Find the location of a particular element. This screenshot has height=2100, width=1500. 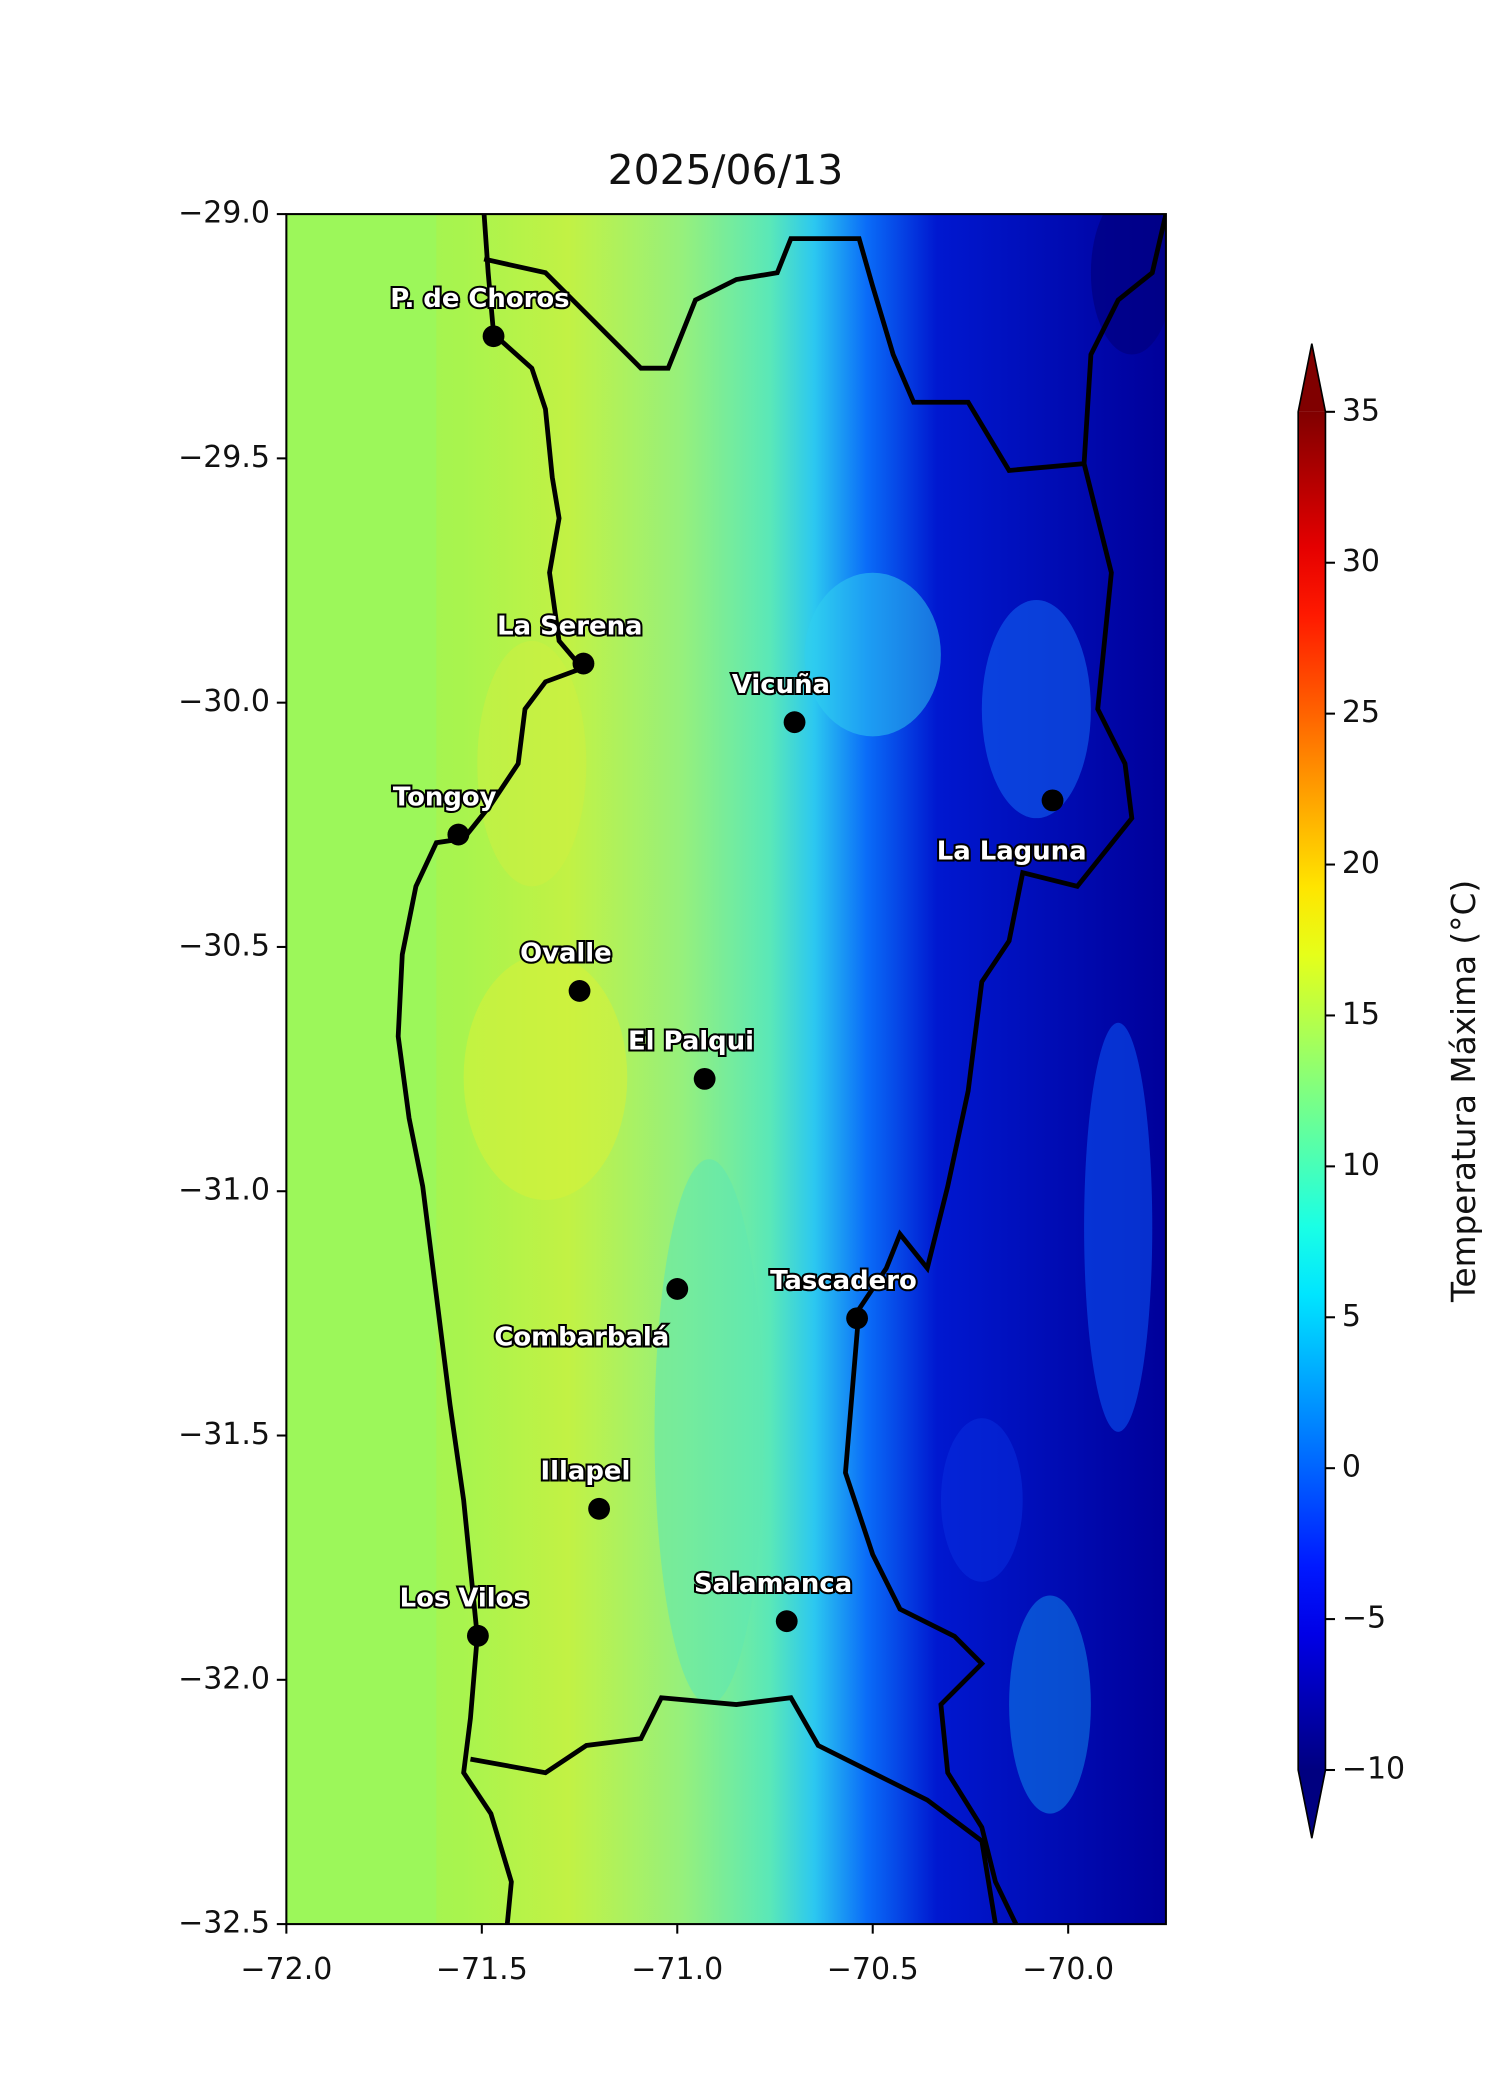

city-label: La Laguna is located at coordinates (1012, 852).